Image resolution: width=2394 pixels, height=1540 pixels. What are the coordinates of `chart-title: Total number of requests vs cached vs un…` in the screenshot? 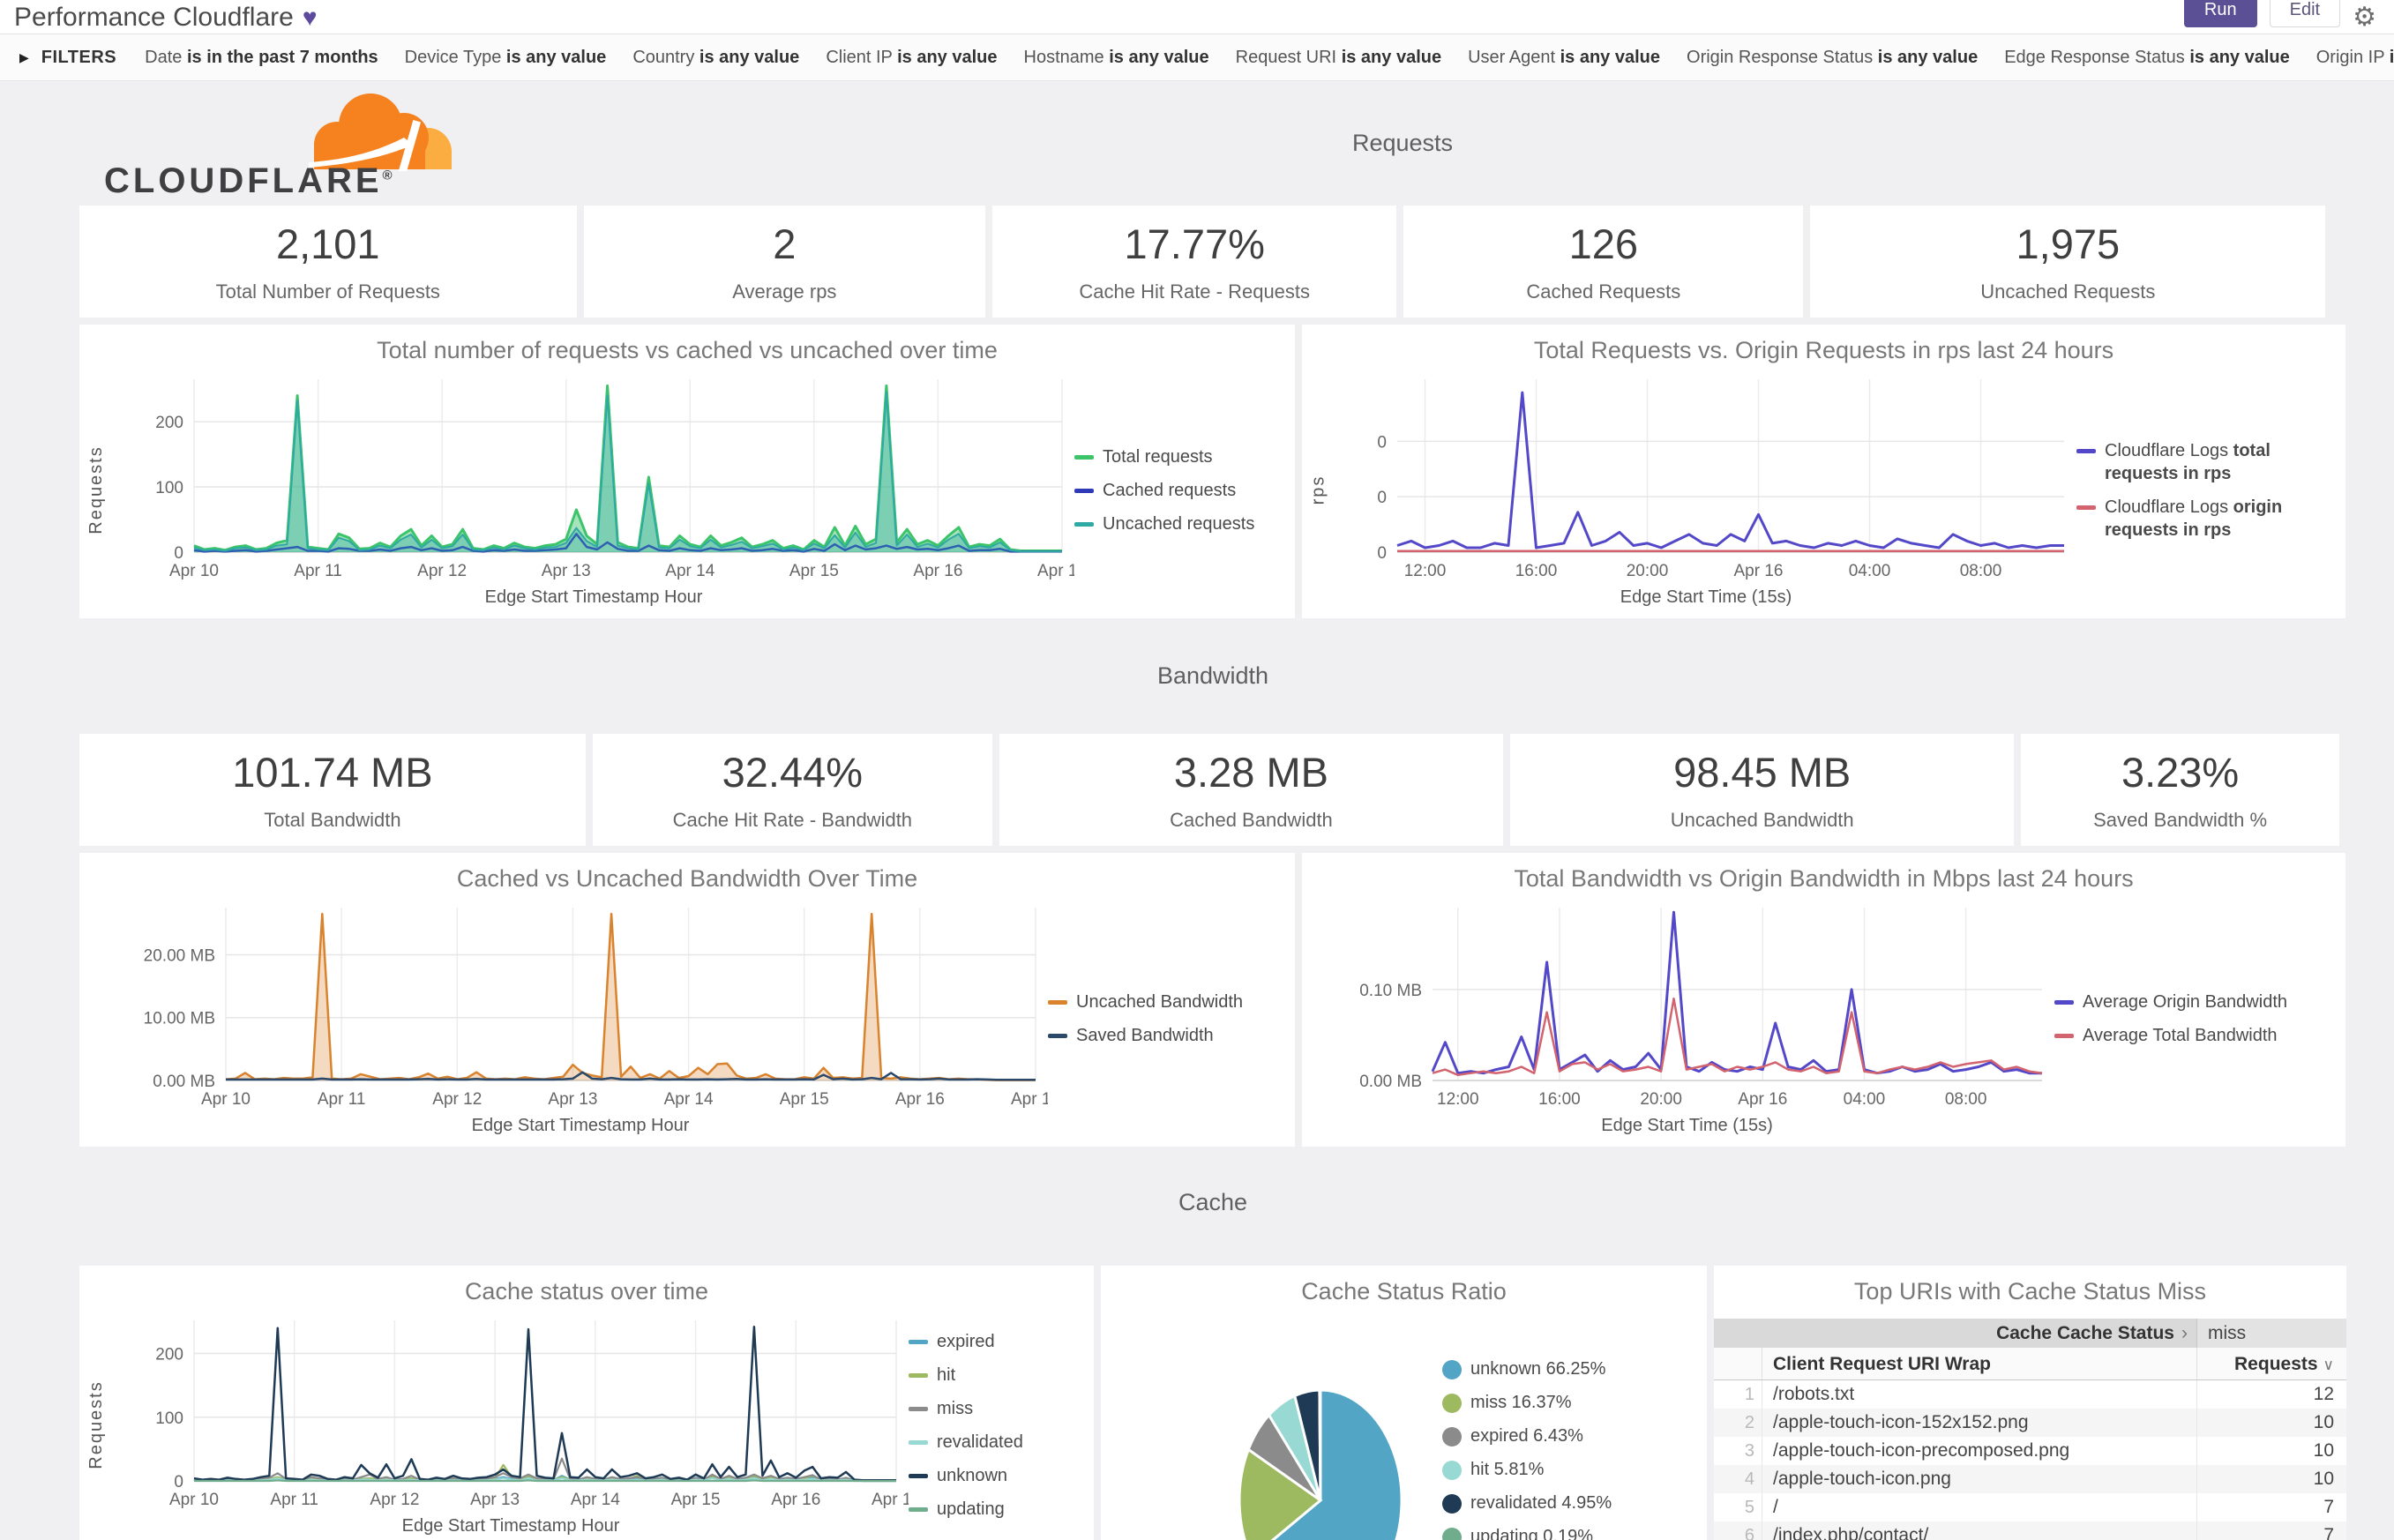 It's located at (687, 350).